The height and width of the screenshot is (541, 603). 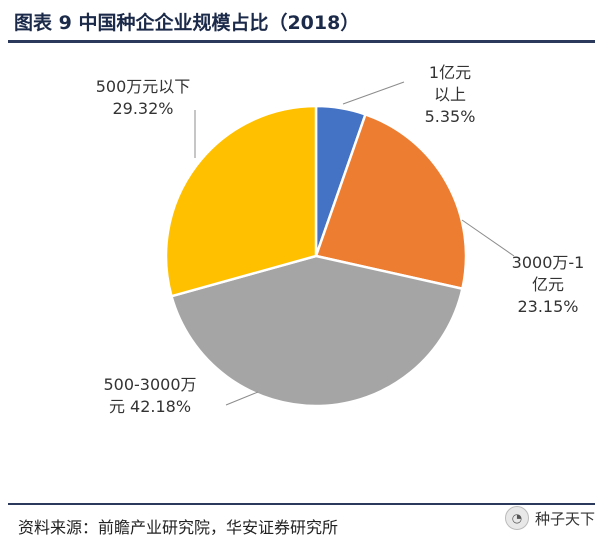 I want to click on slice-label: 5.35%, so click(x=450, y=116).